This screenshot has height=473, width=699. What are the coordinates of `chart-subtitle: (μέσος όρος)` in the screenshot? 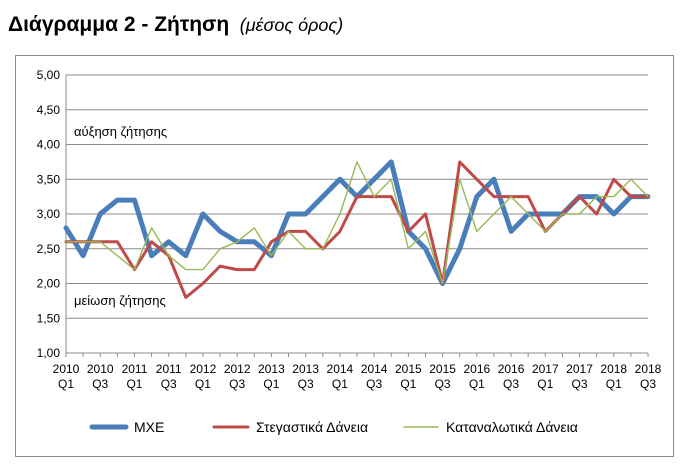 It's located at (291, 25).